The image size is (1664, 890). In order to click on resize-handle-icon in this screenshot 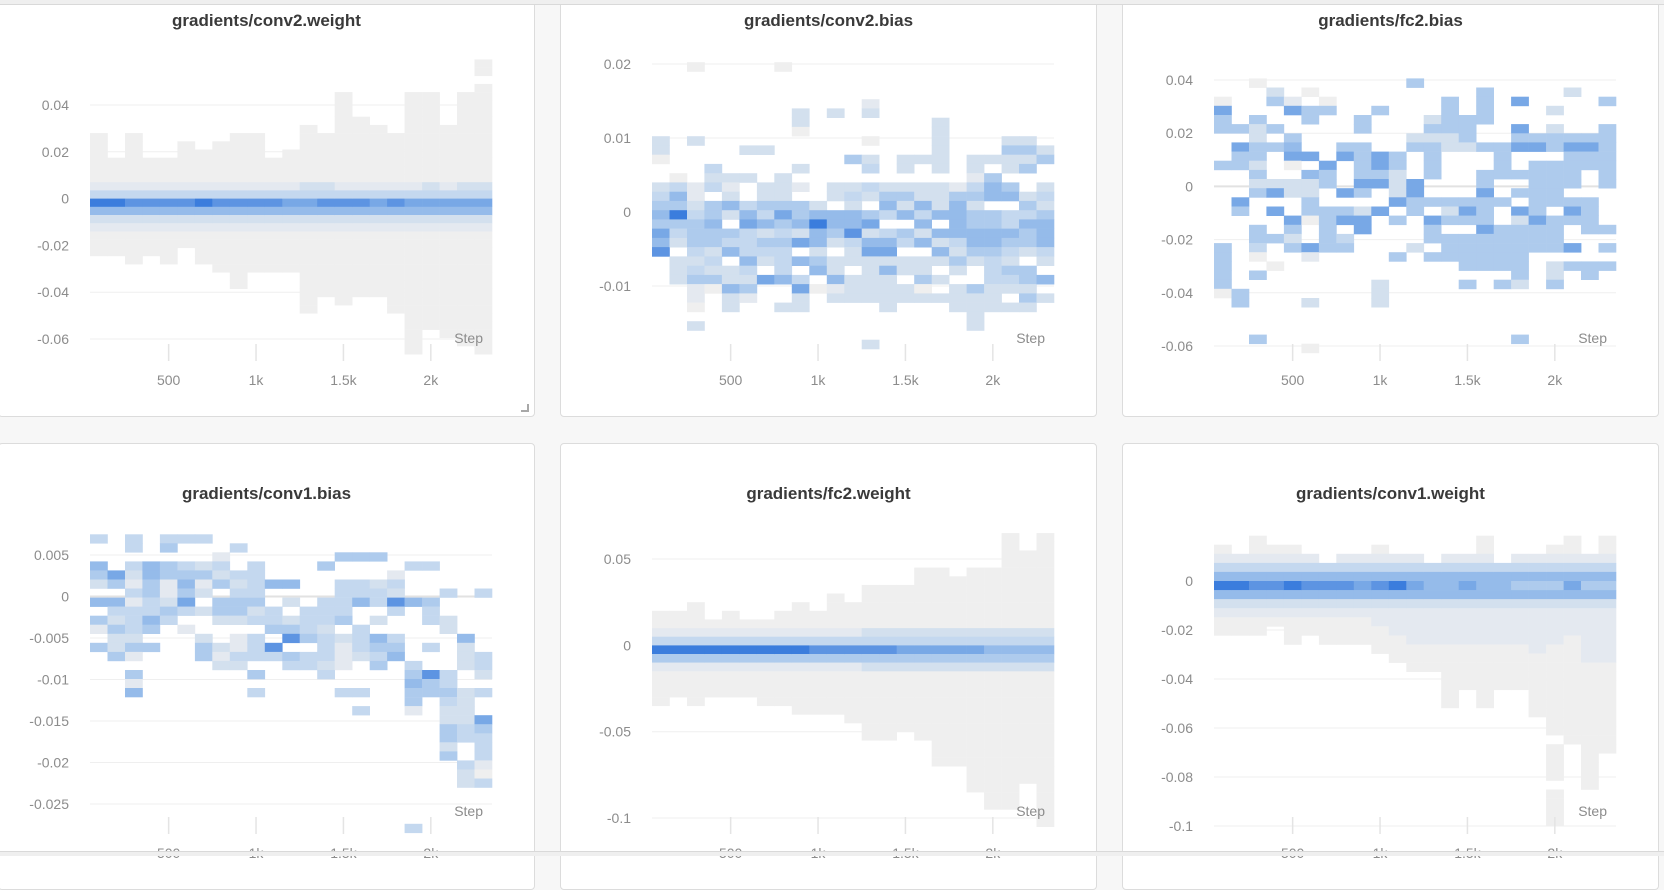, I will do `click(525, 408)`.